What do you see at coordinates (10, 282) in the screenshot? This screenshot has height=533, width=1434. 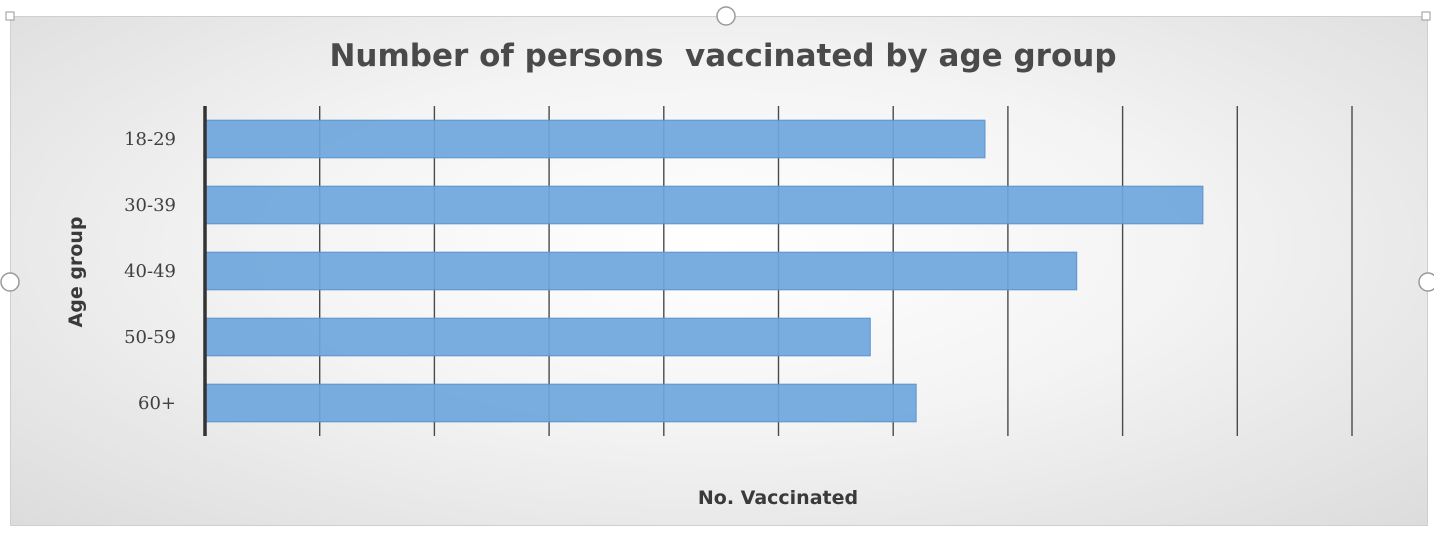 I see `resize-handle-left` at bounding box center [10, 282].